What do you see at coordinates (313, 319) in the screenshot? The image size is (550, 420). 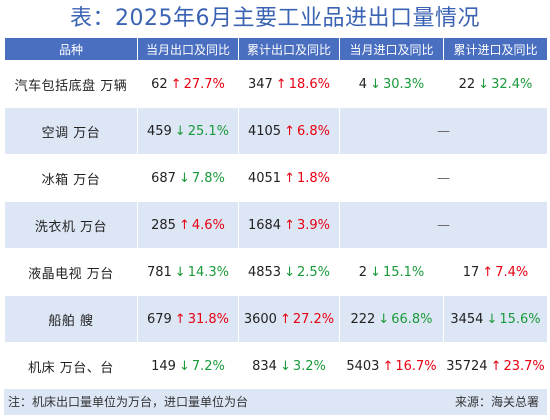 I see `yoy-percent: 27.2%` at bounding box center [313, 319].